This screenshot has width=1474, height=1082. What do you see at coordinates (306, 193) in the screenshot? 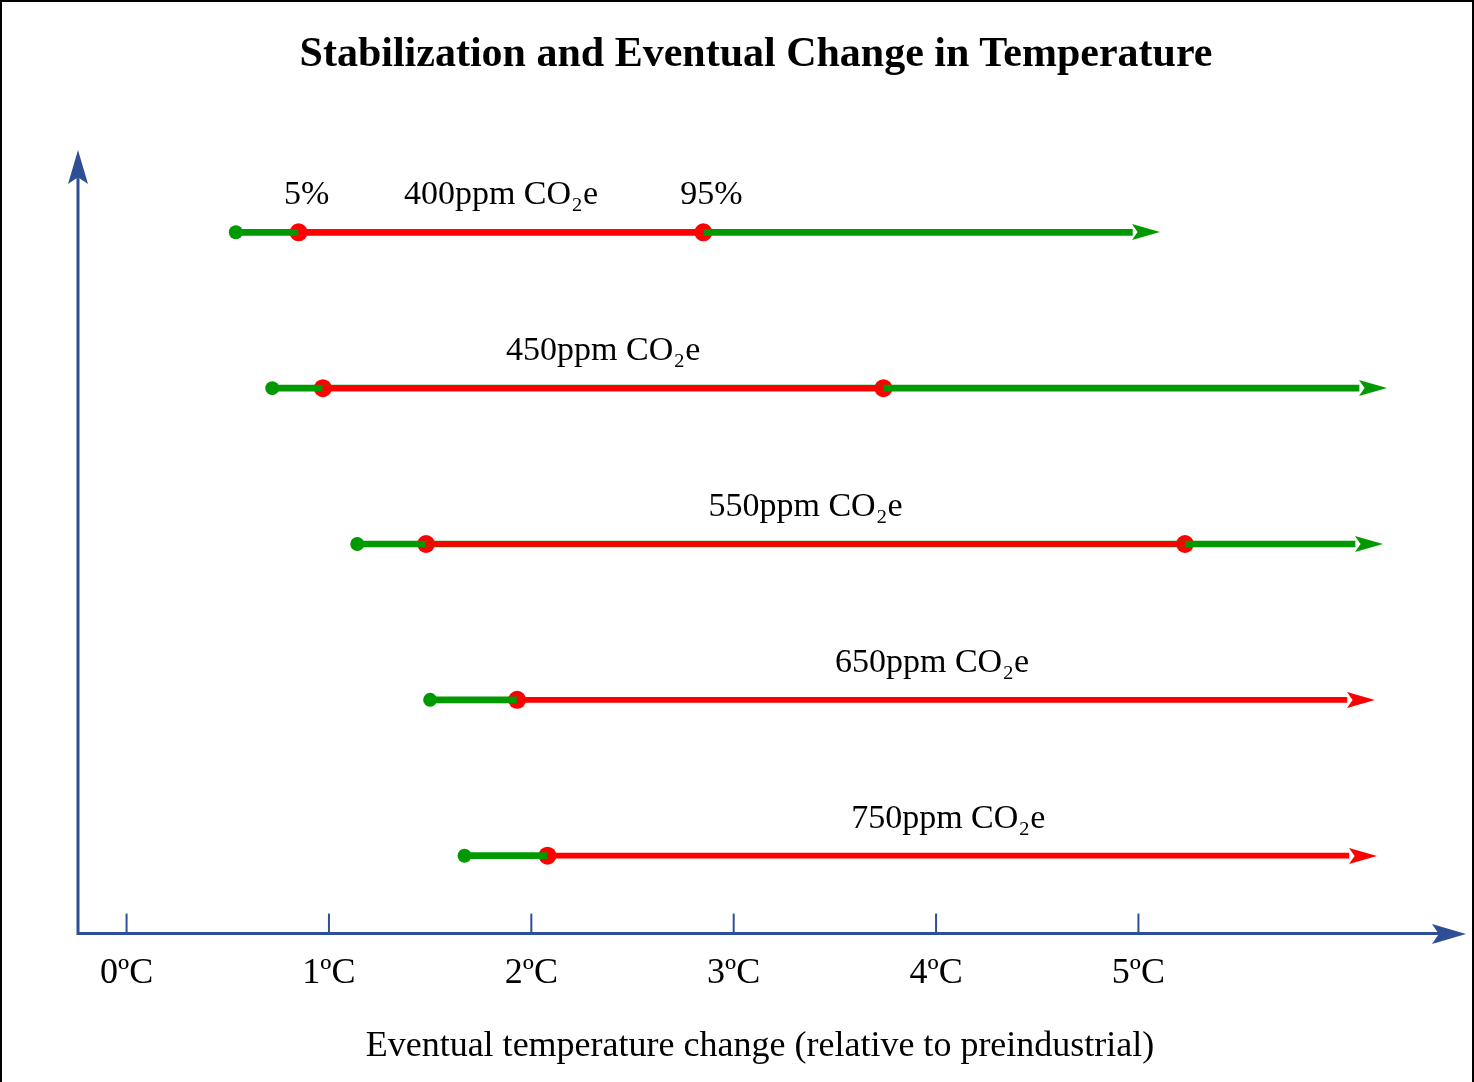
I see `annotation: 5%` at bounding box center [306, 193].